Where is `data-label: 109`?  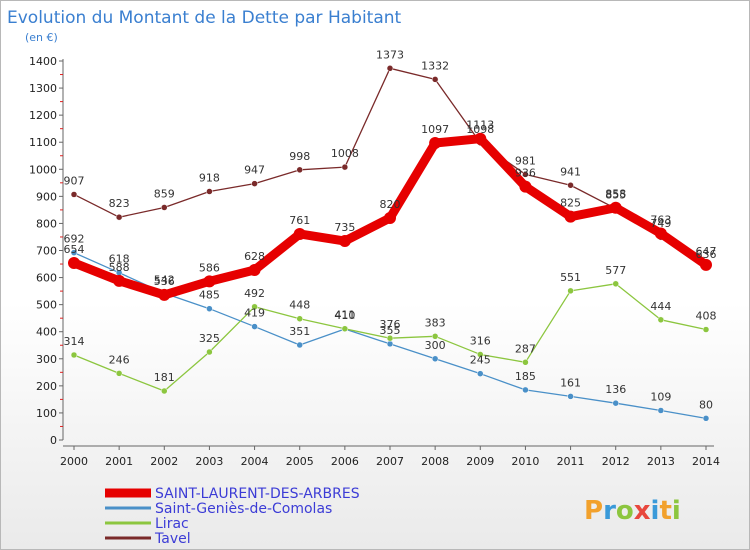 data-label: 109 is located at coordinates (660, 396).